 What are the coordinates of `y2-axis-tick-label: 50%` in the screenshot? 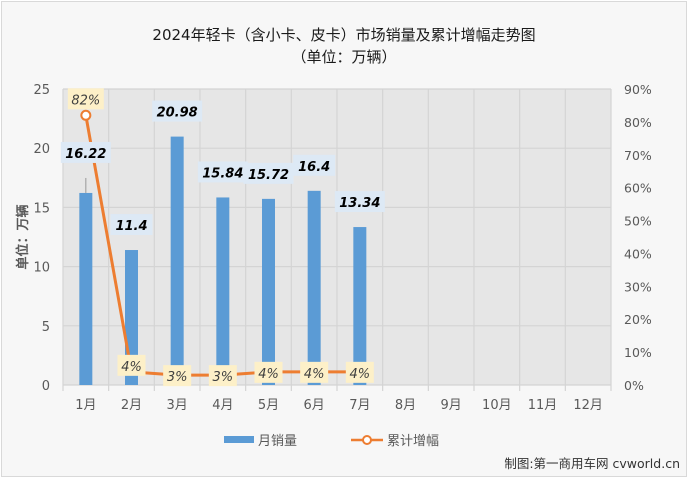 It's located at (638, 221).